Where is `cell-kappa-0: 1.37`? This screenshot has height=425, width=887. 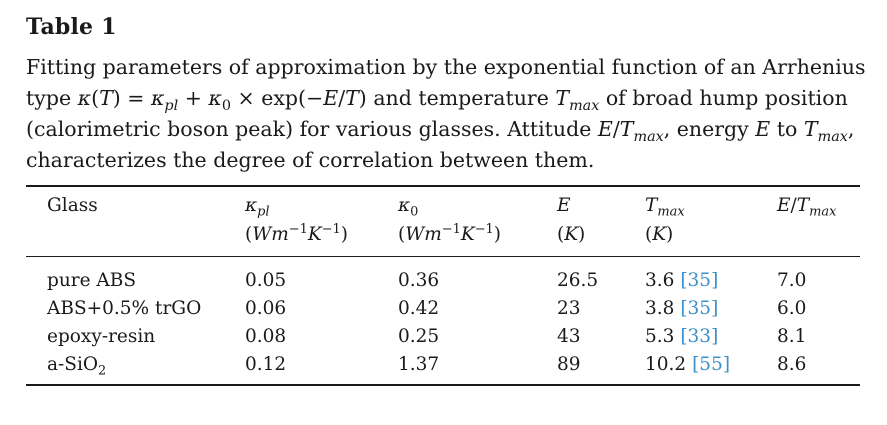 cell-kappa-0: 1.37 is located at coordinates (419, 364).